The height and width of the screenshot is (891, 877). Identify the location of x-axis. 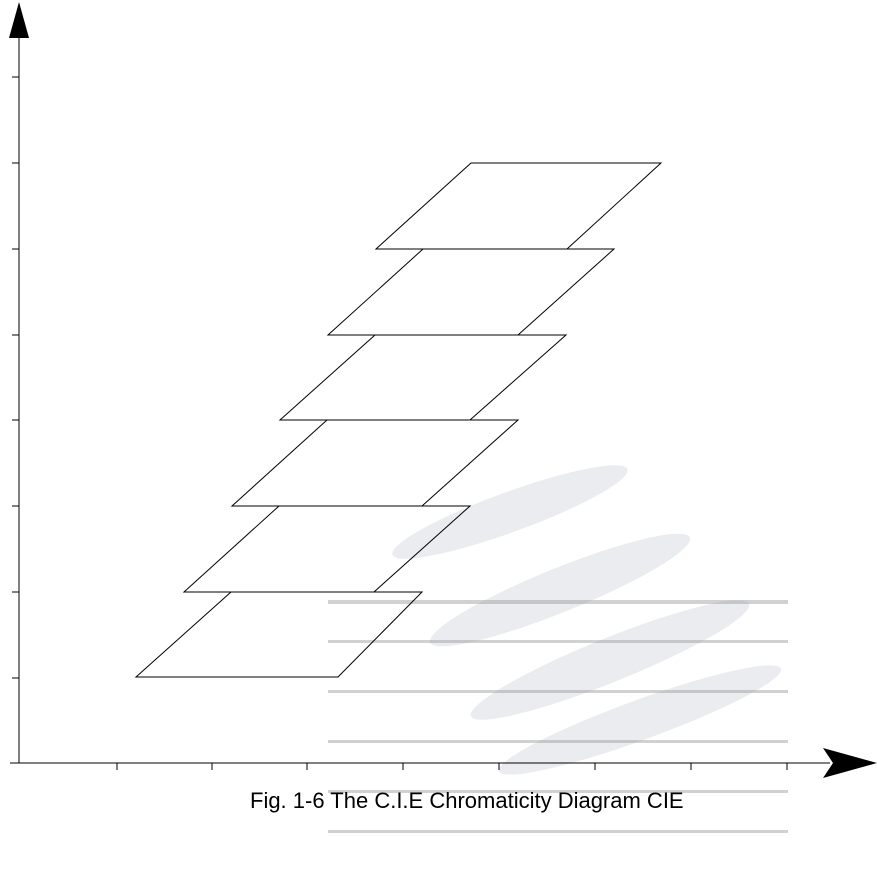
(443, 763).